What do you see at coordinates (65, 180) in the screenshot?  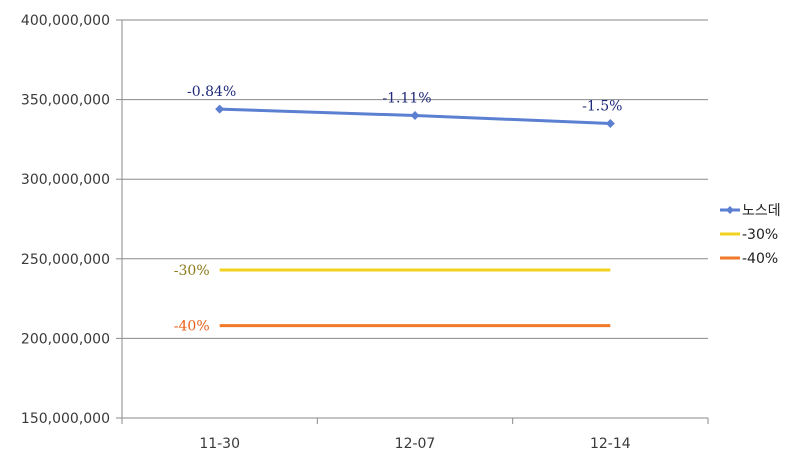 I see `y-tick-label: 300,000,000` at bounding box center [65, 180].